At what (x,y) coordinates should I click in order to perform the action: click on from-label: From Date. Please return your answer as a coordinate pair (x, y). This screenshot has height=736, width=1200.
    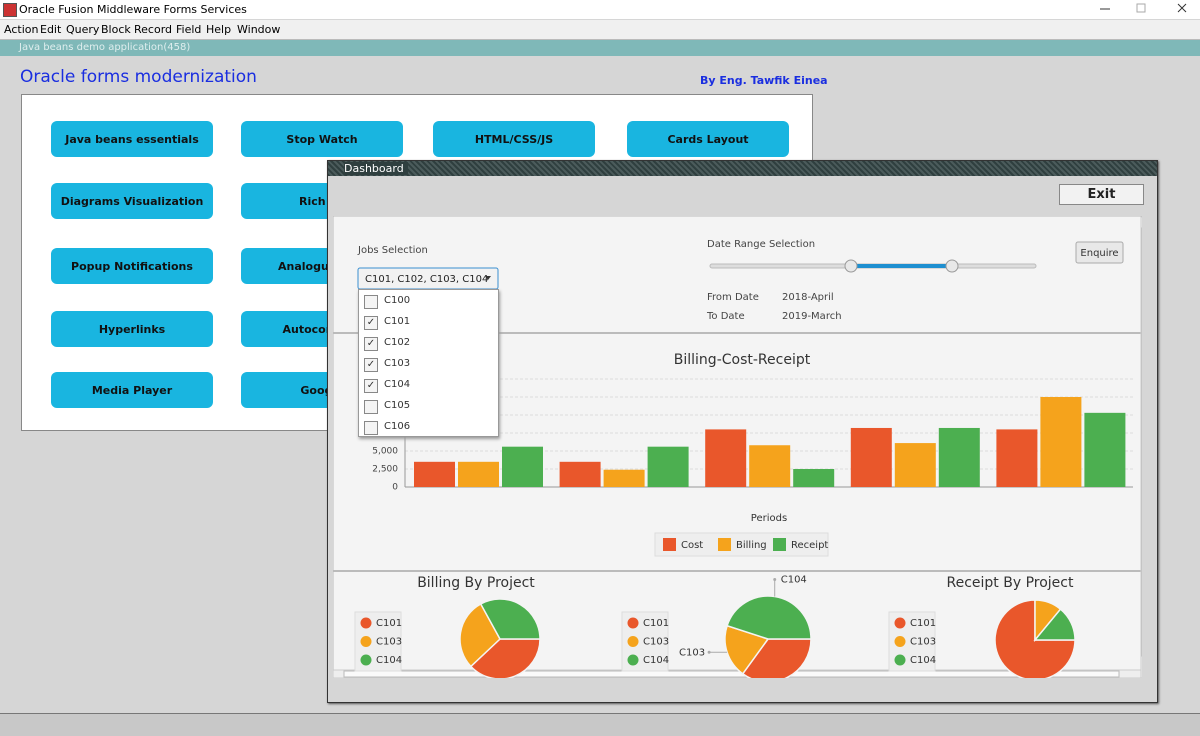
    Looking at the image, I should click on (733, 297).